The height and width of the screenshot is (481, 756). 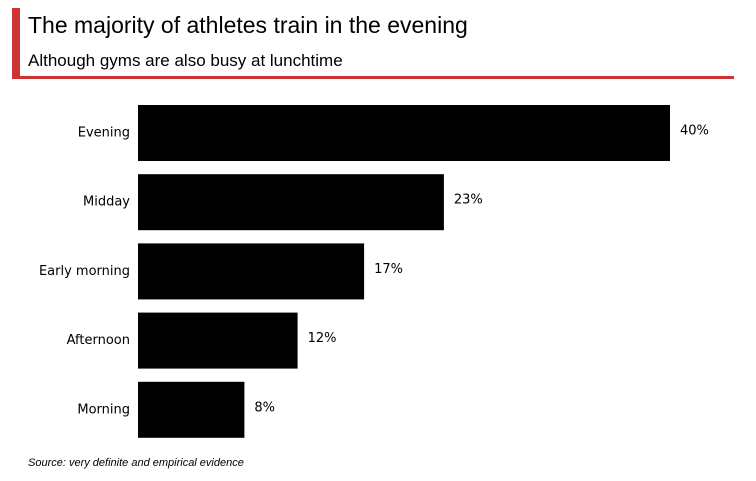 What do you see at coordinates (84, 271) in the screenshot?
I see `category-label: Early morning` at bounding box center [84, 271].